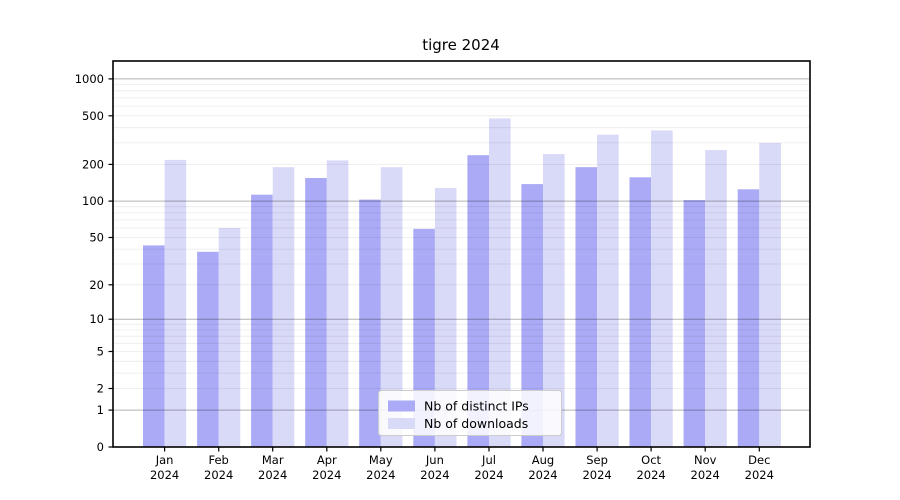 The width and height of the screenshot is (900, 500). I want to click on x-tick-label-month: Apr, so click(327, 460).